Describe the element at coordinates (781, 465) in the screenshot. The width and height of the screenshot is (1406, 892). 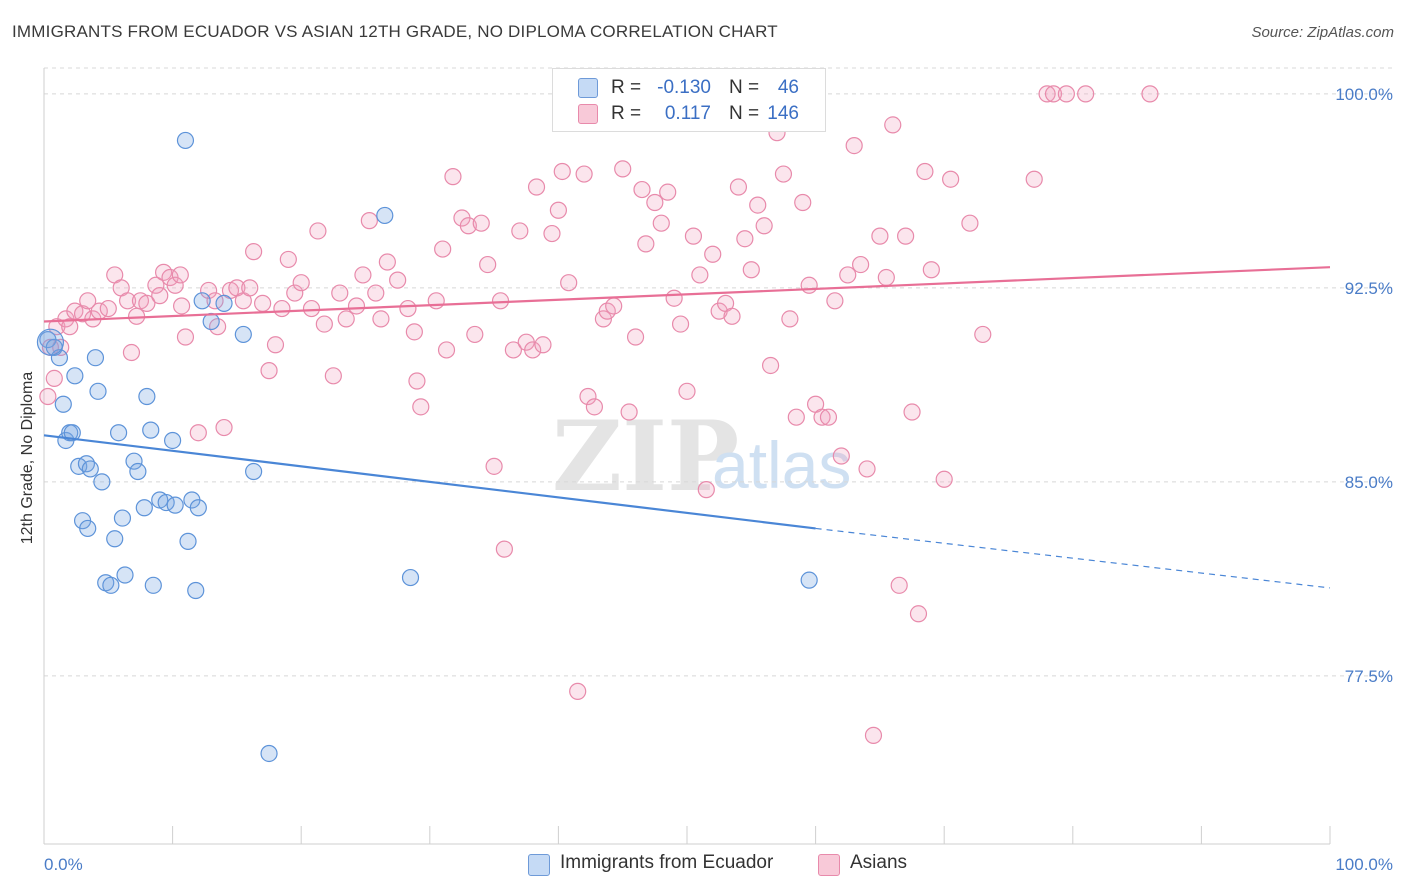
I see `watermark-atlas: atlas` at that location.